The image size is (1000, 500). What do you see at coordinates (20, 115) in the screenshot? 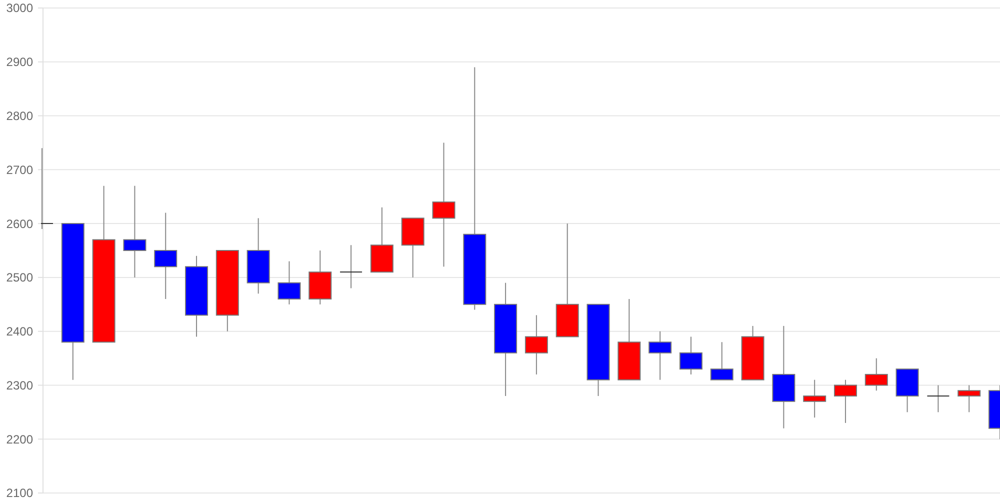
I see `y-tick-label: 2800` at bounding box center [20, 115].